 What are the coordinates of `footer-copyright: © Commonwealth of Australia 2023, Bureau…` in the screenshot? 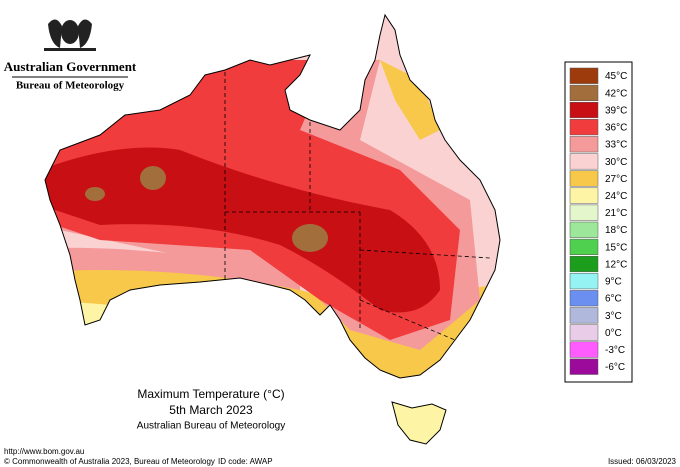 It's located at (109, 461).